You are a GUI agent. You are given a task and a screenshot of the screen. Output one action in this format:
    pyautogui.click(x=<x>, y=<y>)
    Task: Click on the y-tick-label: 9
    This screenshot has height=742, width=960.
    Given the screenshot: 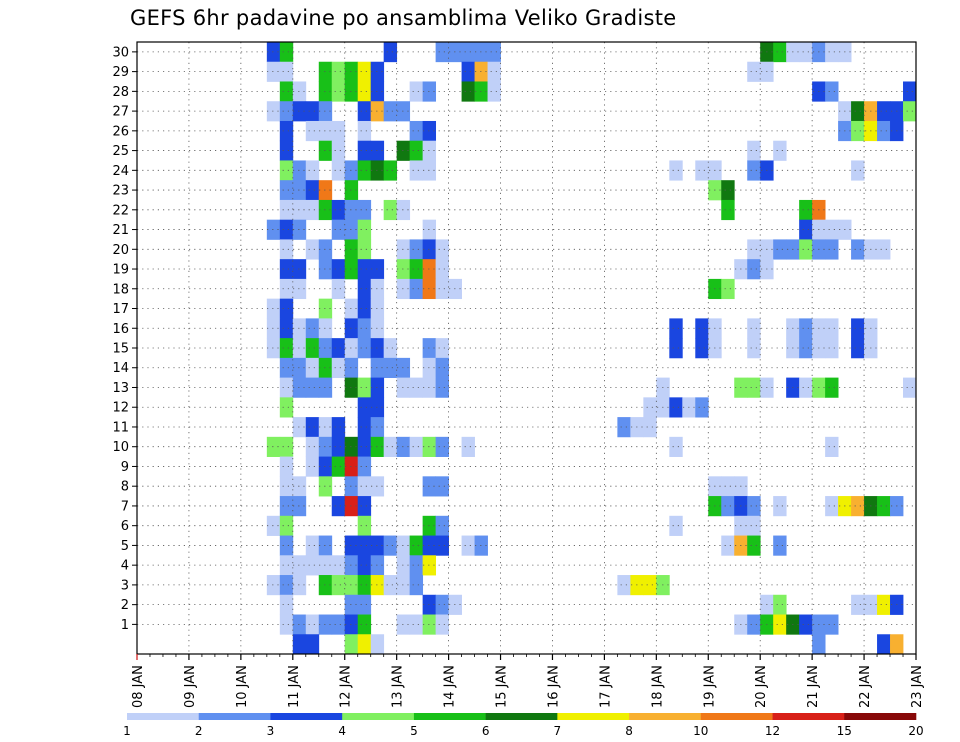 What is the action you would take?
    pyautogui.click(x=125, y=467)
    